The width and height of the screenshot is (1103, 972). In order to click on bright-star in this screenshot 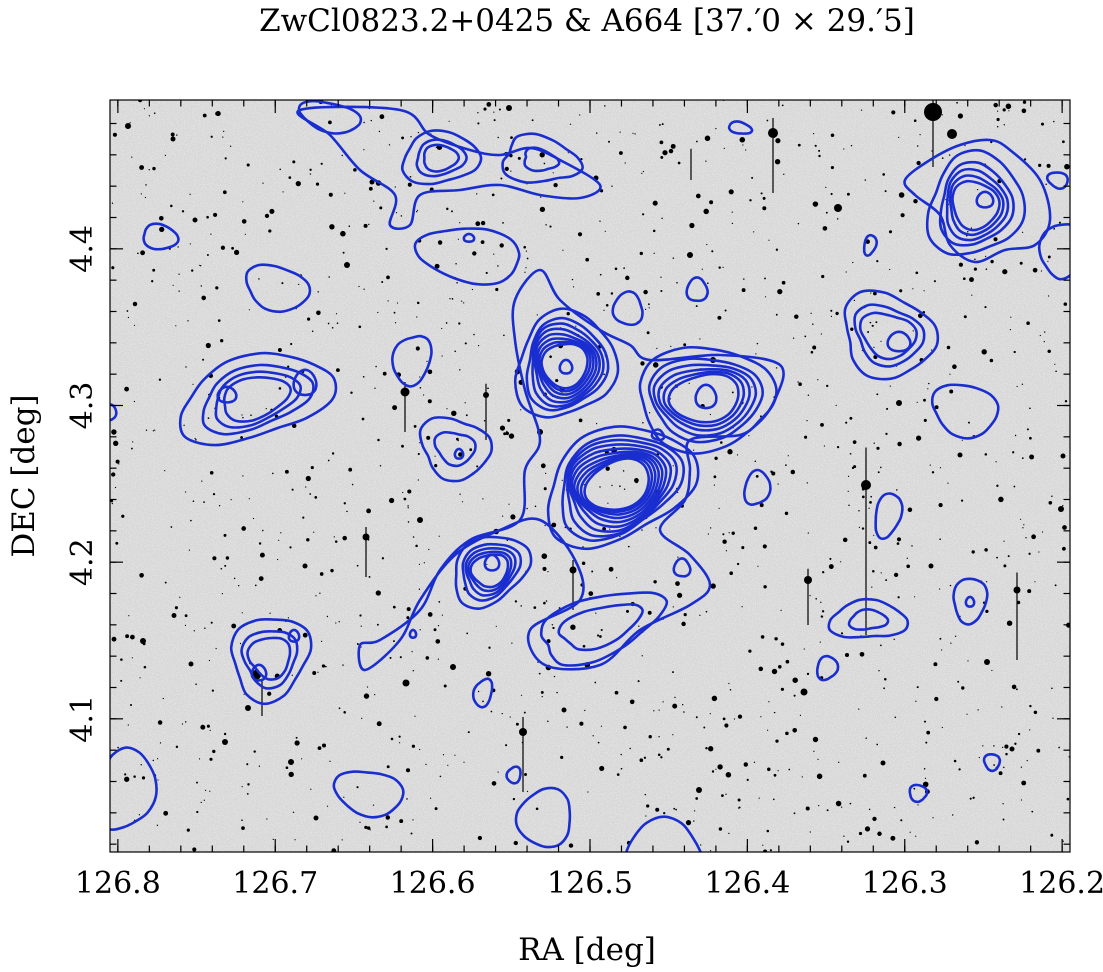, I will do `click(960, 455)`.